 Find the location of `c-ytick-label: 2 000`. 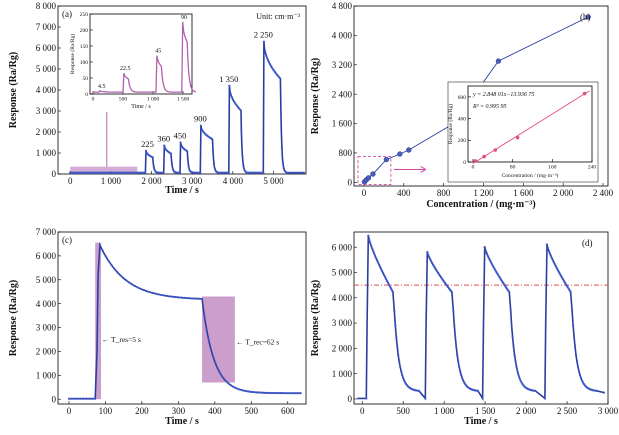

c-ytick-label: 2 000 is located at coordinates (46, 352).